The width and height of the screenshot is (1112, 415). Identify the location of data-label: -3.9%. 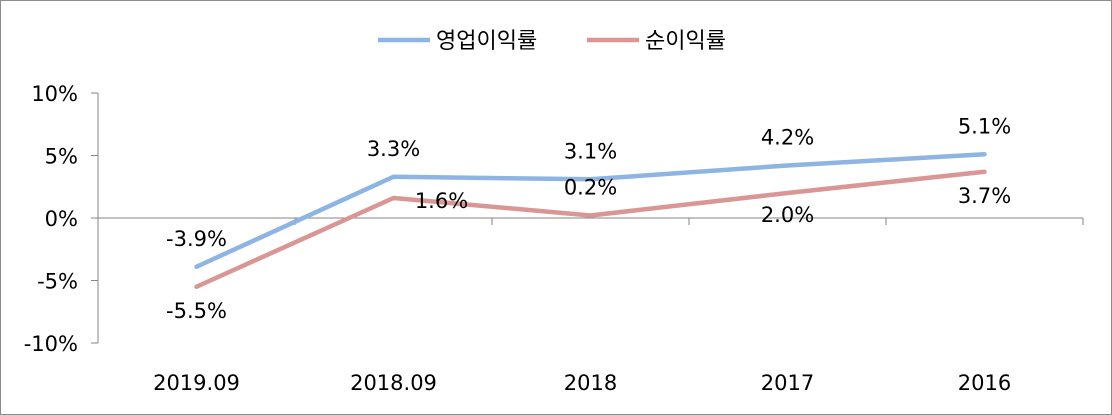
(196, 239).